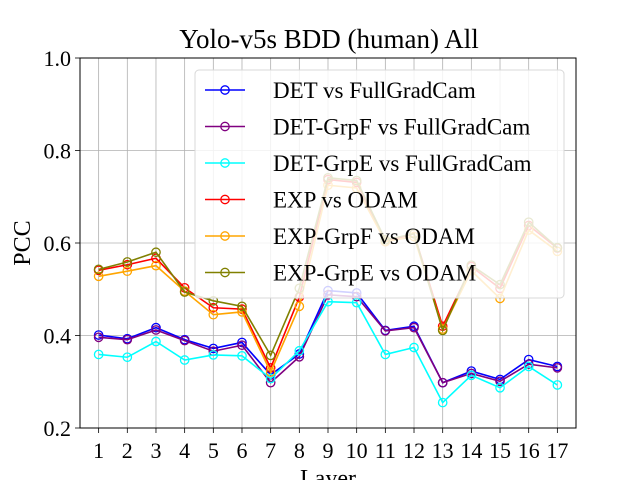 Image resolution: width=640 pixels, height=480 pixels. Describe the element at coordinates (328, 473) in the screenshot. I see `x-axis-label: Layer` at that location.